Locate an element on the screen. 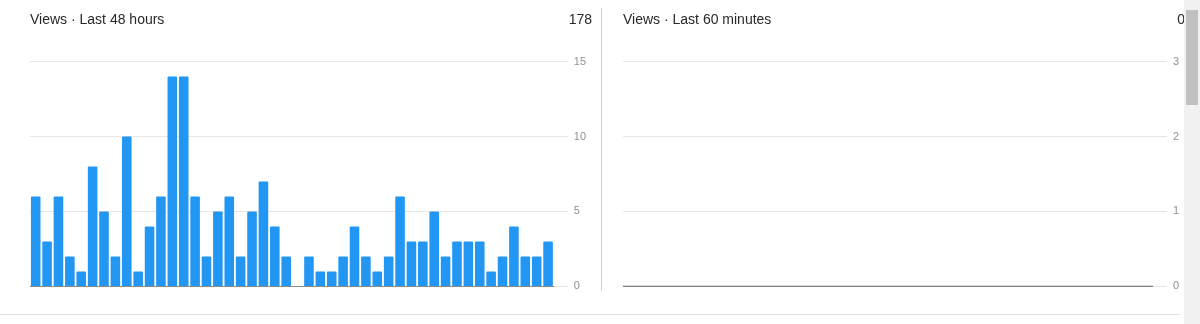 The width and height of the screenshot is (1200, 324). y-tick-label: 15 is located at coordinates (580, 60).